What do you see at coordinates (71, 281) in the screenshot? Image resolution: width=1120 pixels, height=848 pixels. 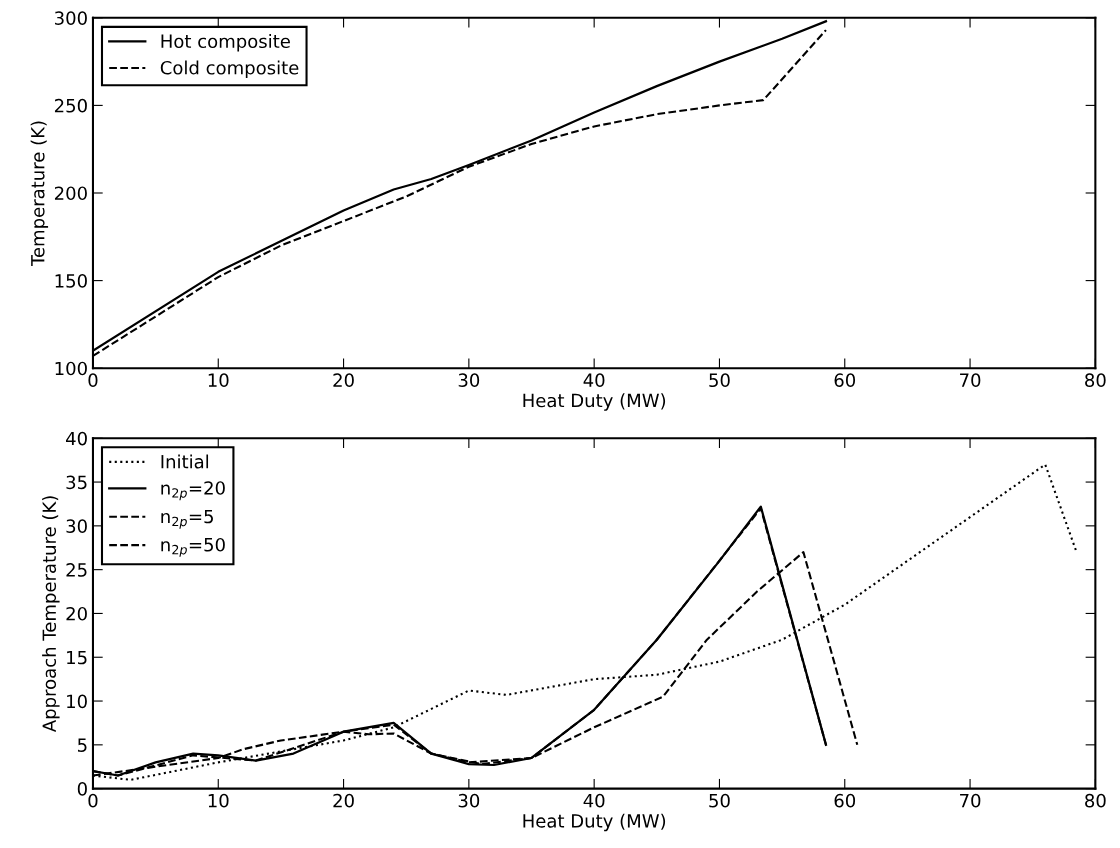 I see `y-tick-label: 150` at bounding box center [71, 281].